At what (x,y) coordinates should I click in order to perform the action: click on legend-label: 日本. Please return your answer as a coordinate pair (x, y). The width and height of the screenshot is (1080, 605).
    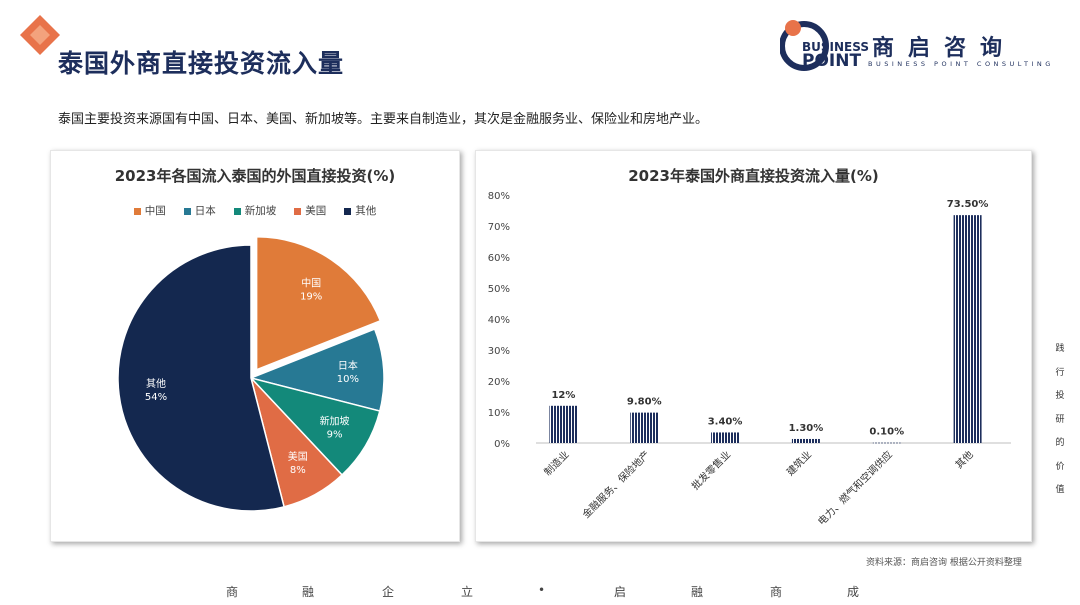
    Looking at the image, I should click on (205, 211).